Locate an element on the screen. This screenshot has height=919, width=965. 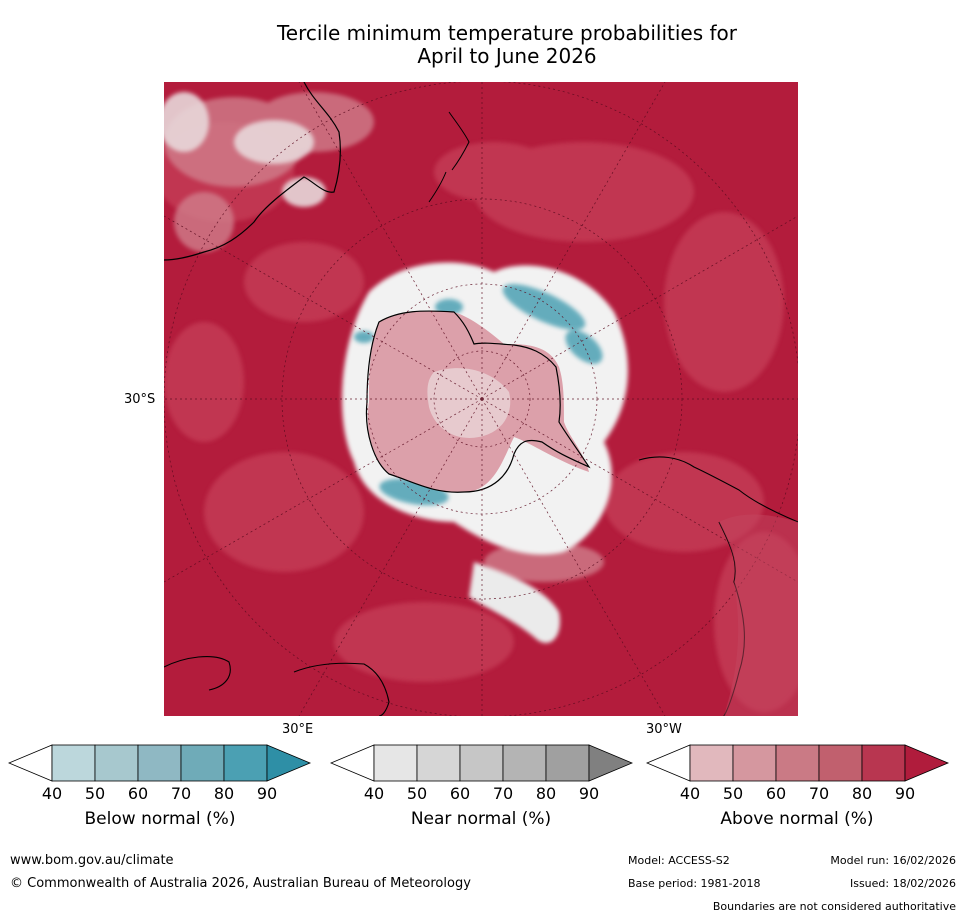
above-colorbar-extend-high is located at coordinates (927, 763).